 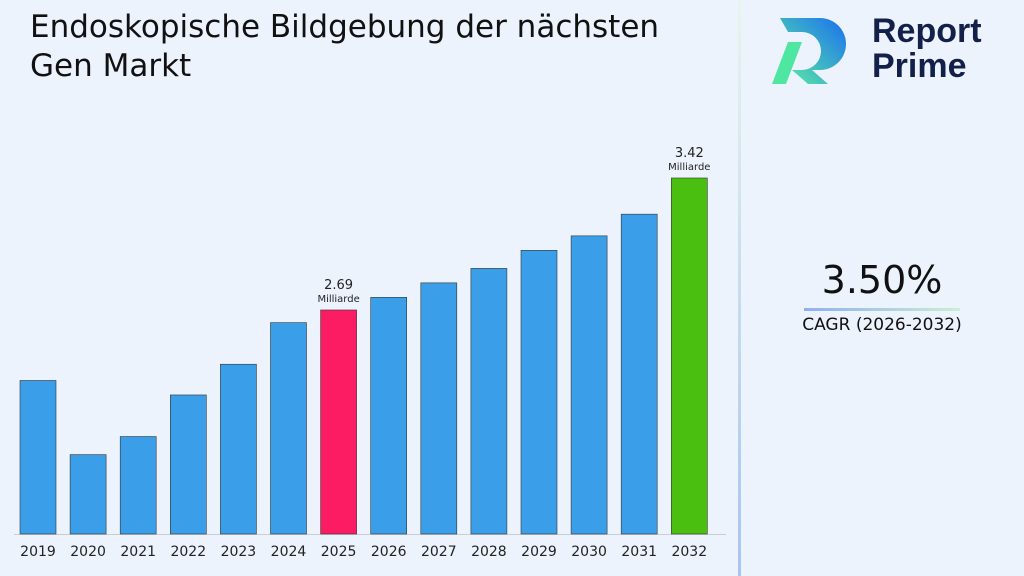 I want to click on bar-2019, so click(x=38, y=457).